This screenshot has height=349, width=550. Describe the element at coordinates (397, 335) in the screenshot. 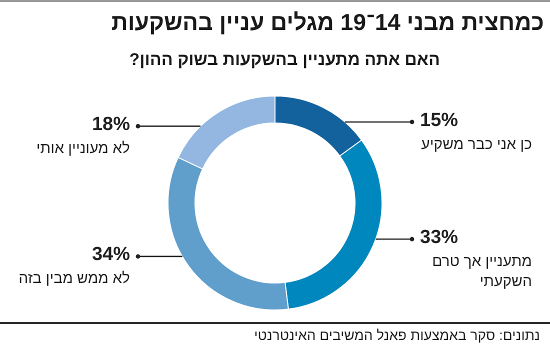

I see `text: נתונים: סקר באמצעות פאנל המשיבים האינטרנטי` at that location.